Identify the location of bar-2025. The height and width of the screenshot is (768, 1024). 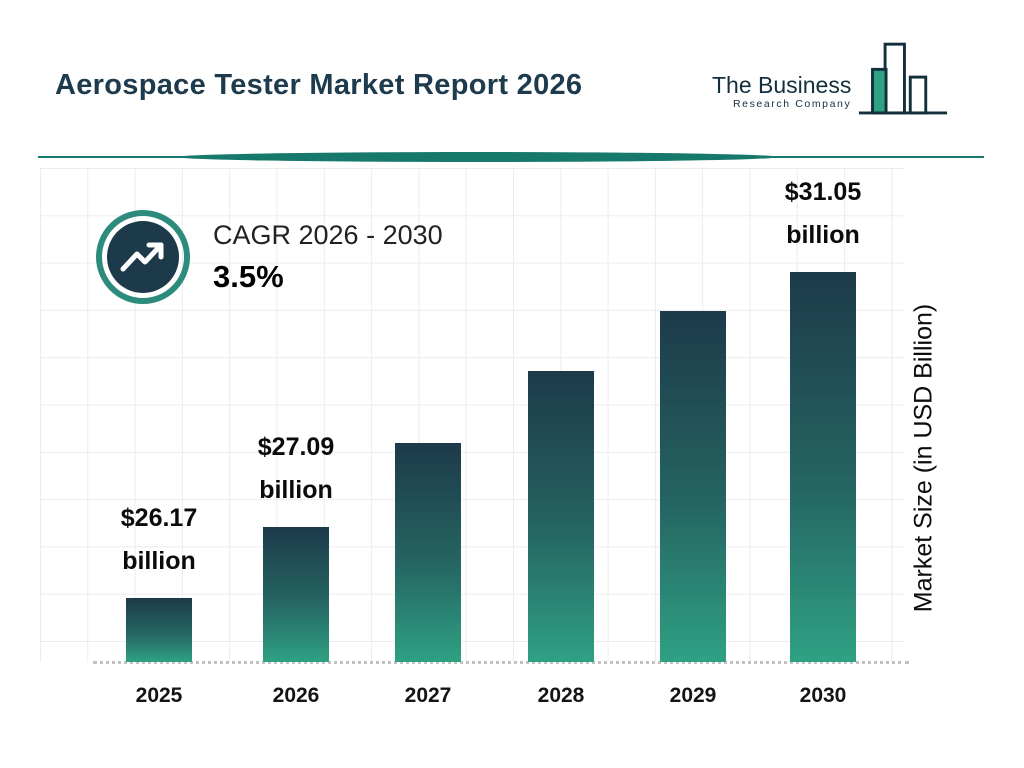
(159, 630).